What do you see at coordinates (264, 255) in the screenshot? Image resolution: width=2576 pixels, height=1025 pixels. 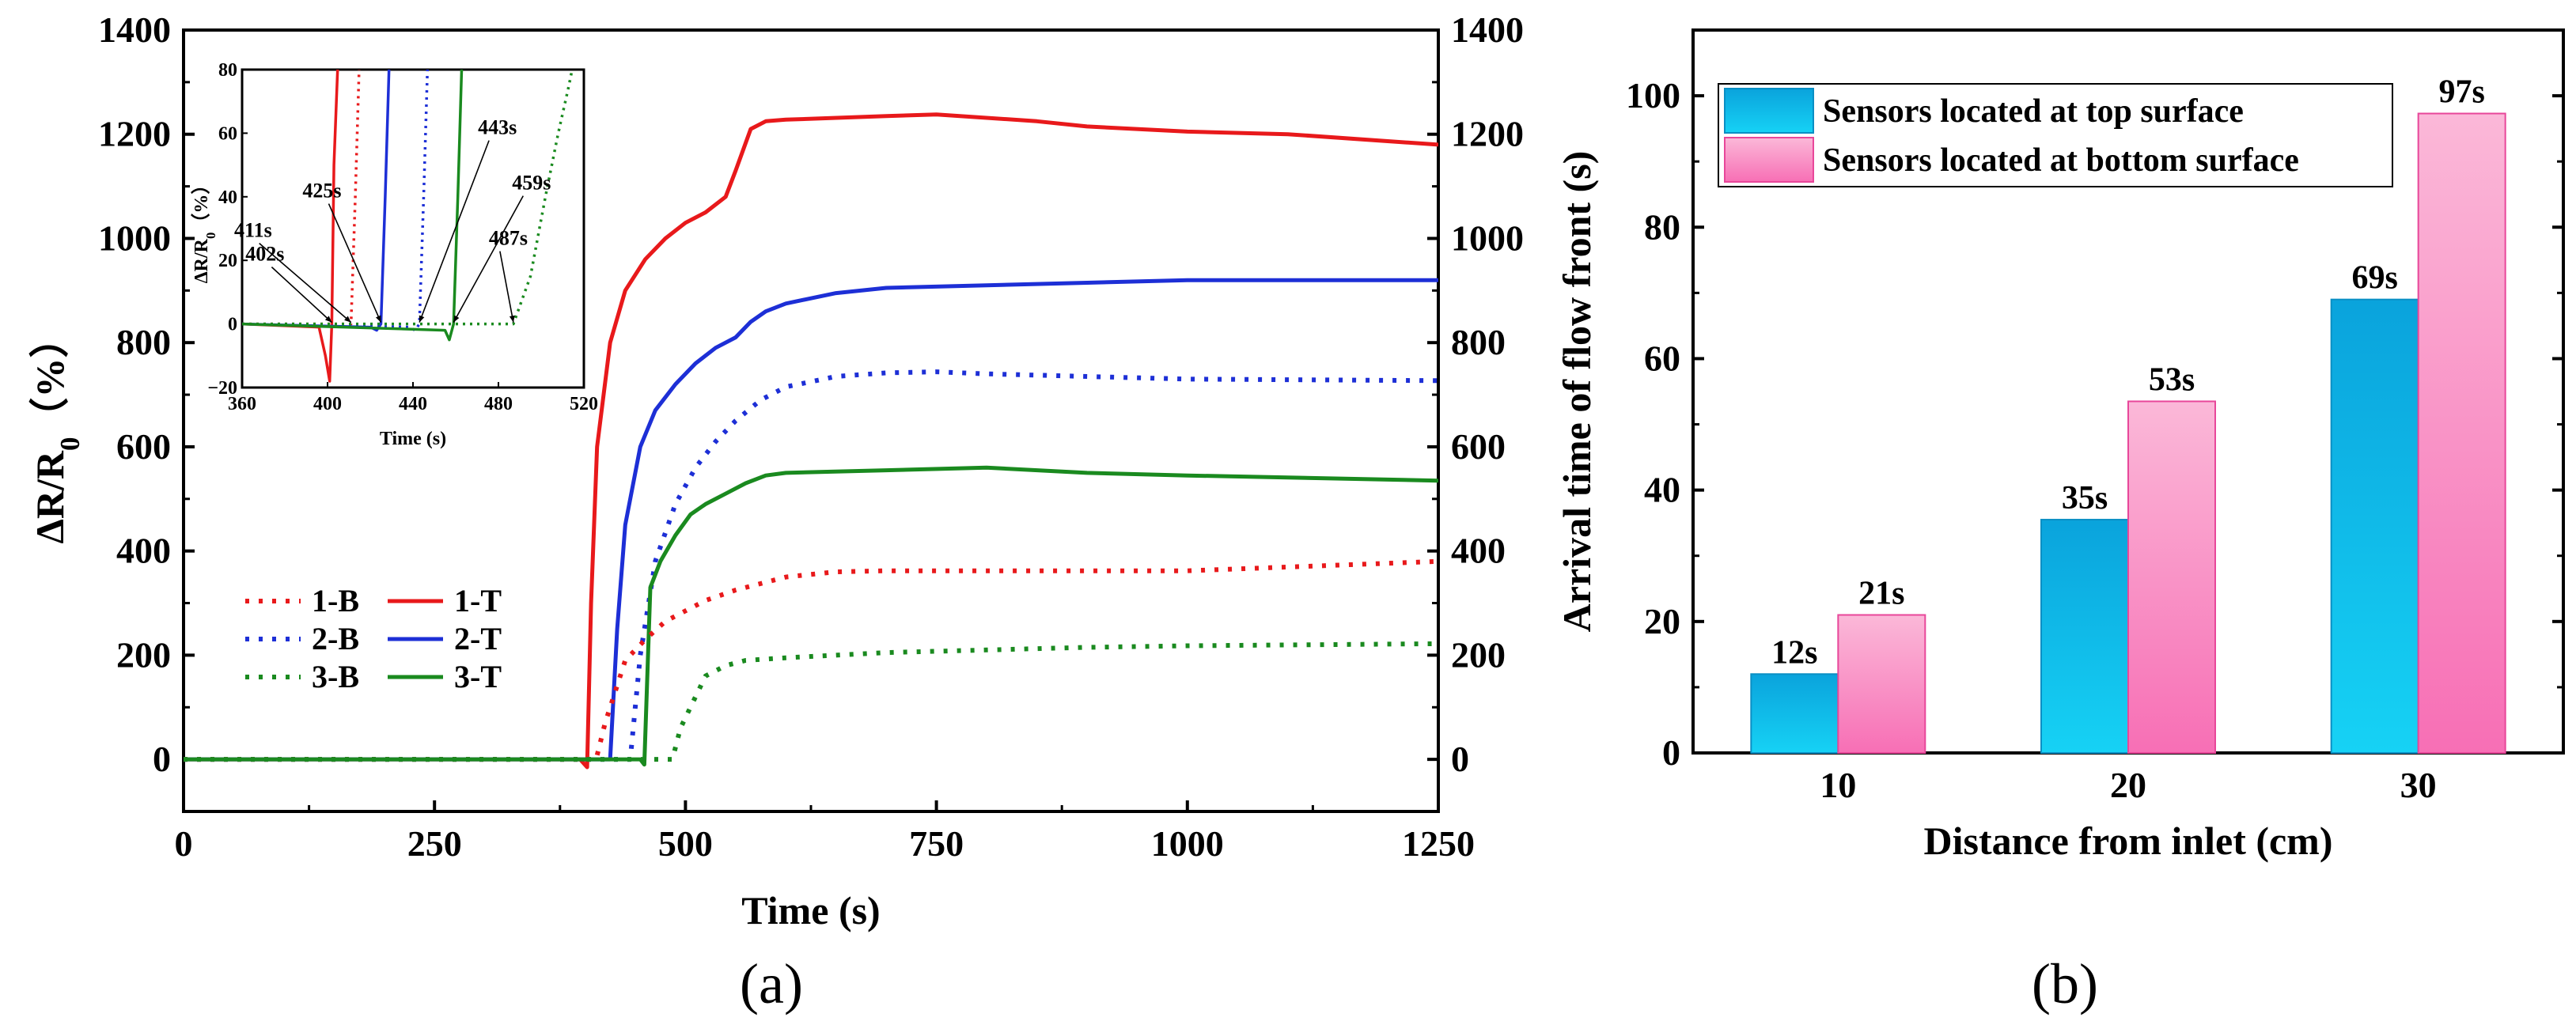 I see `annotation-label: 402s` at bounding box center [264, 255].